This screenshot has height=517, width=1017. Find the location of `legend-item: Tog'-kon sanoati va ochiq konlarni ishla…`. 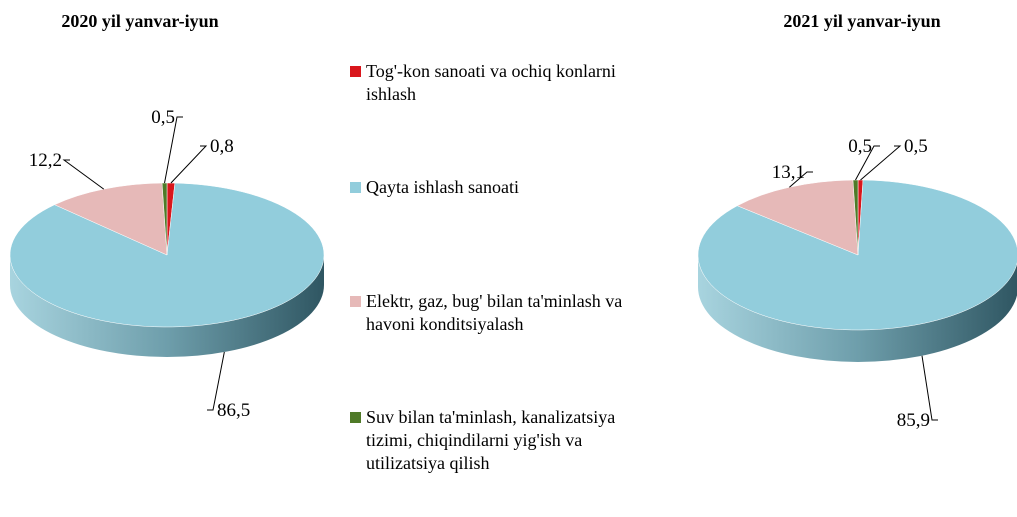

legend-item: Tog'-kon sanoati va ochiq konlarni ishla… is located at coordinates (503, 83).